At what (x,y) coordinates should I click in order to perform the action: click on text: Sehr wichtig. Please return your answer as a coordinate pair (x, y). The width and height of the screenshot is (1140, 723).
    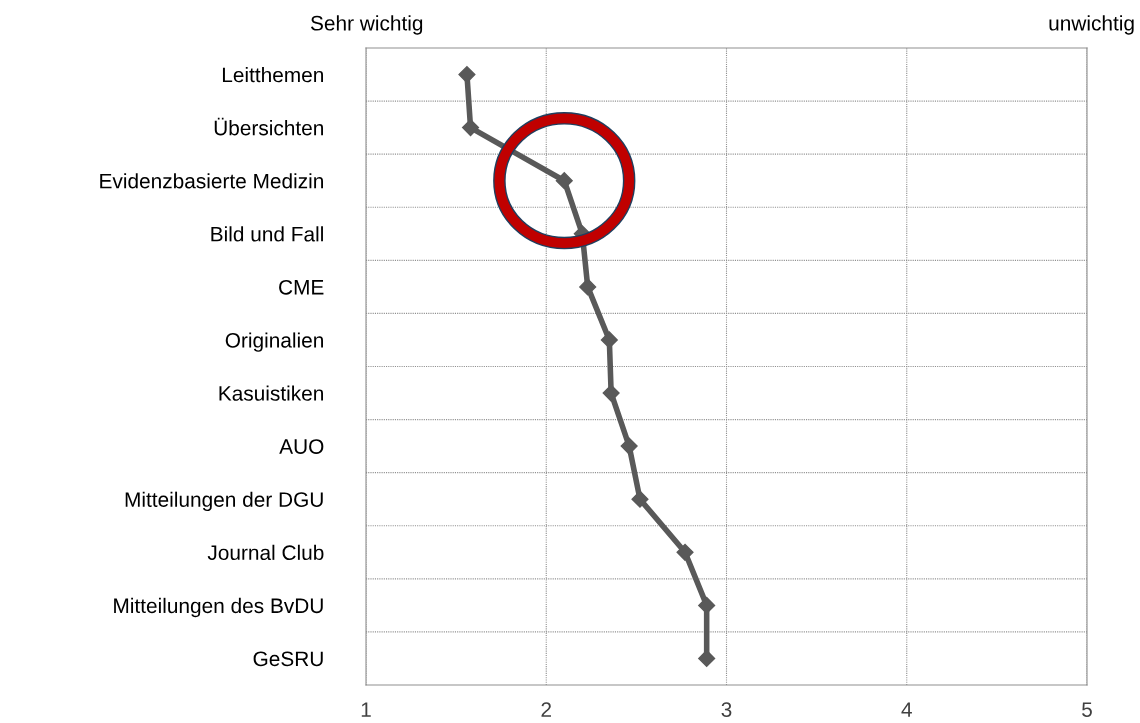
    Looking at the image, I should click on (366, 25).